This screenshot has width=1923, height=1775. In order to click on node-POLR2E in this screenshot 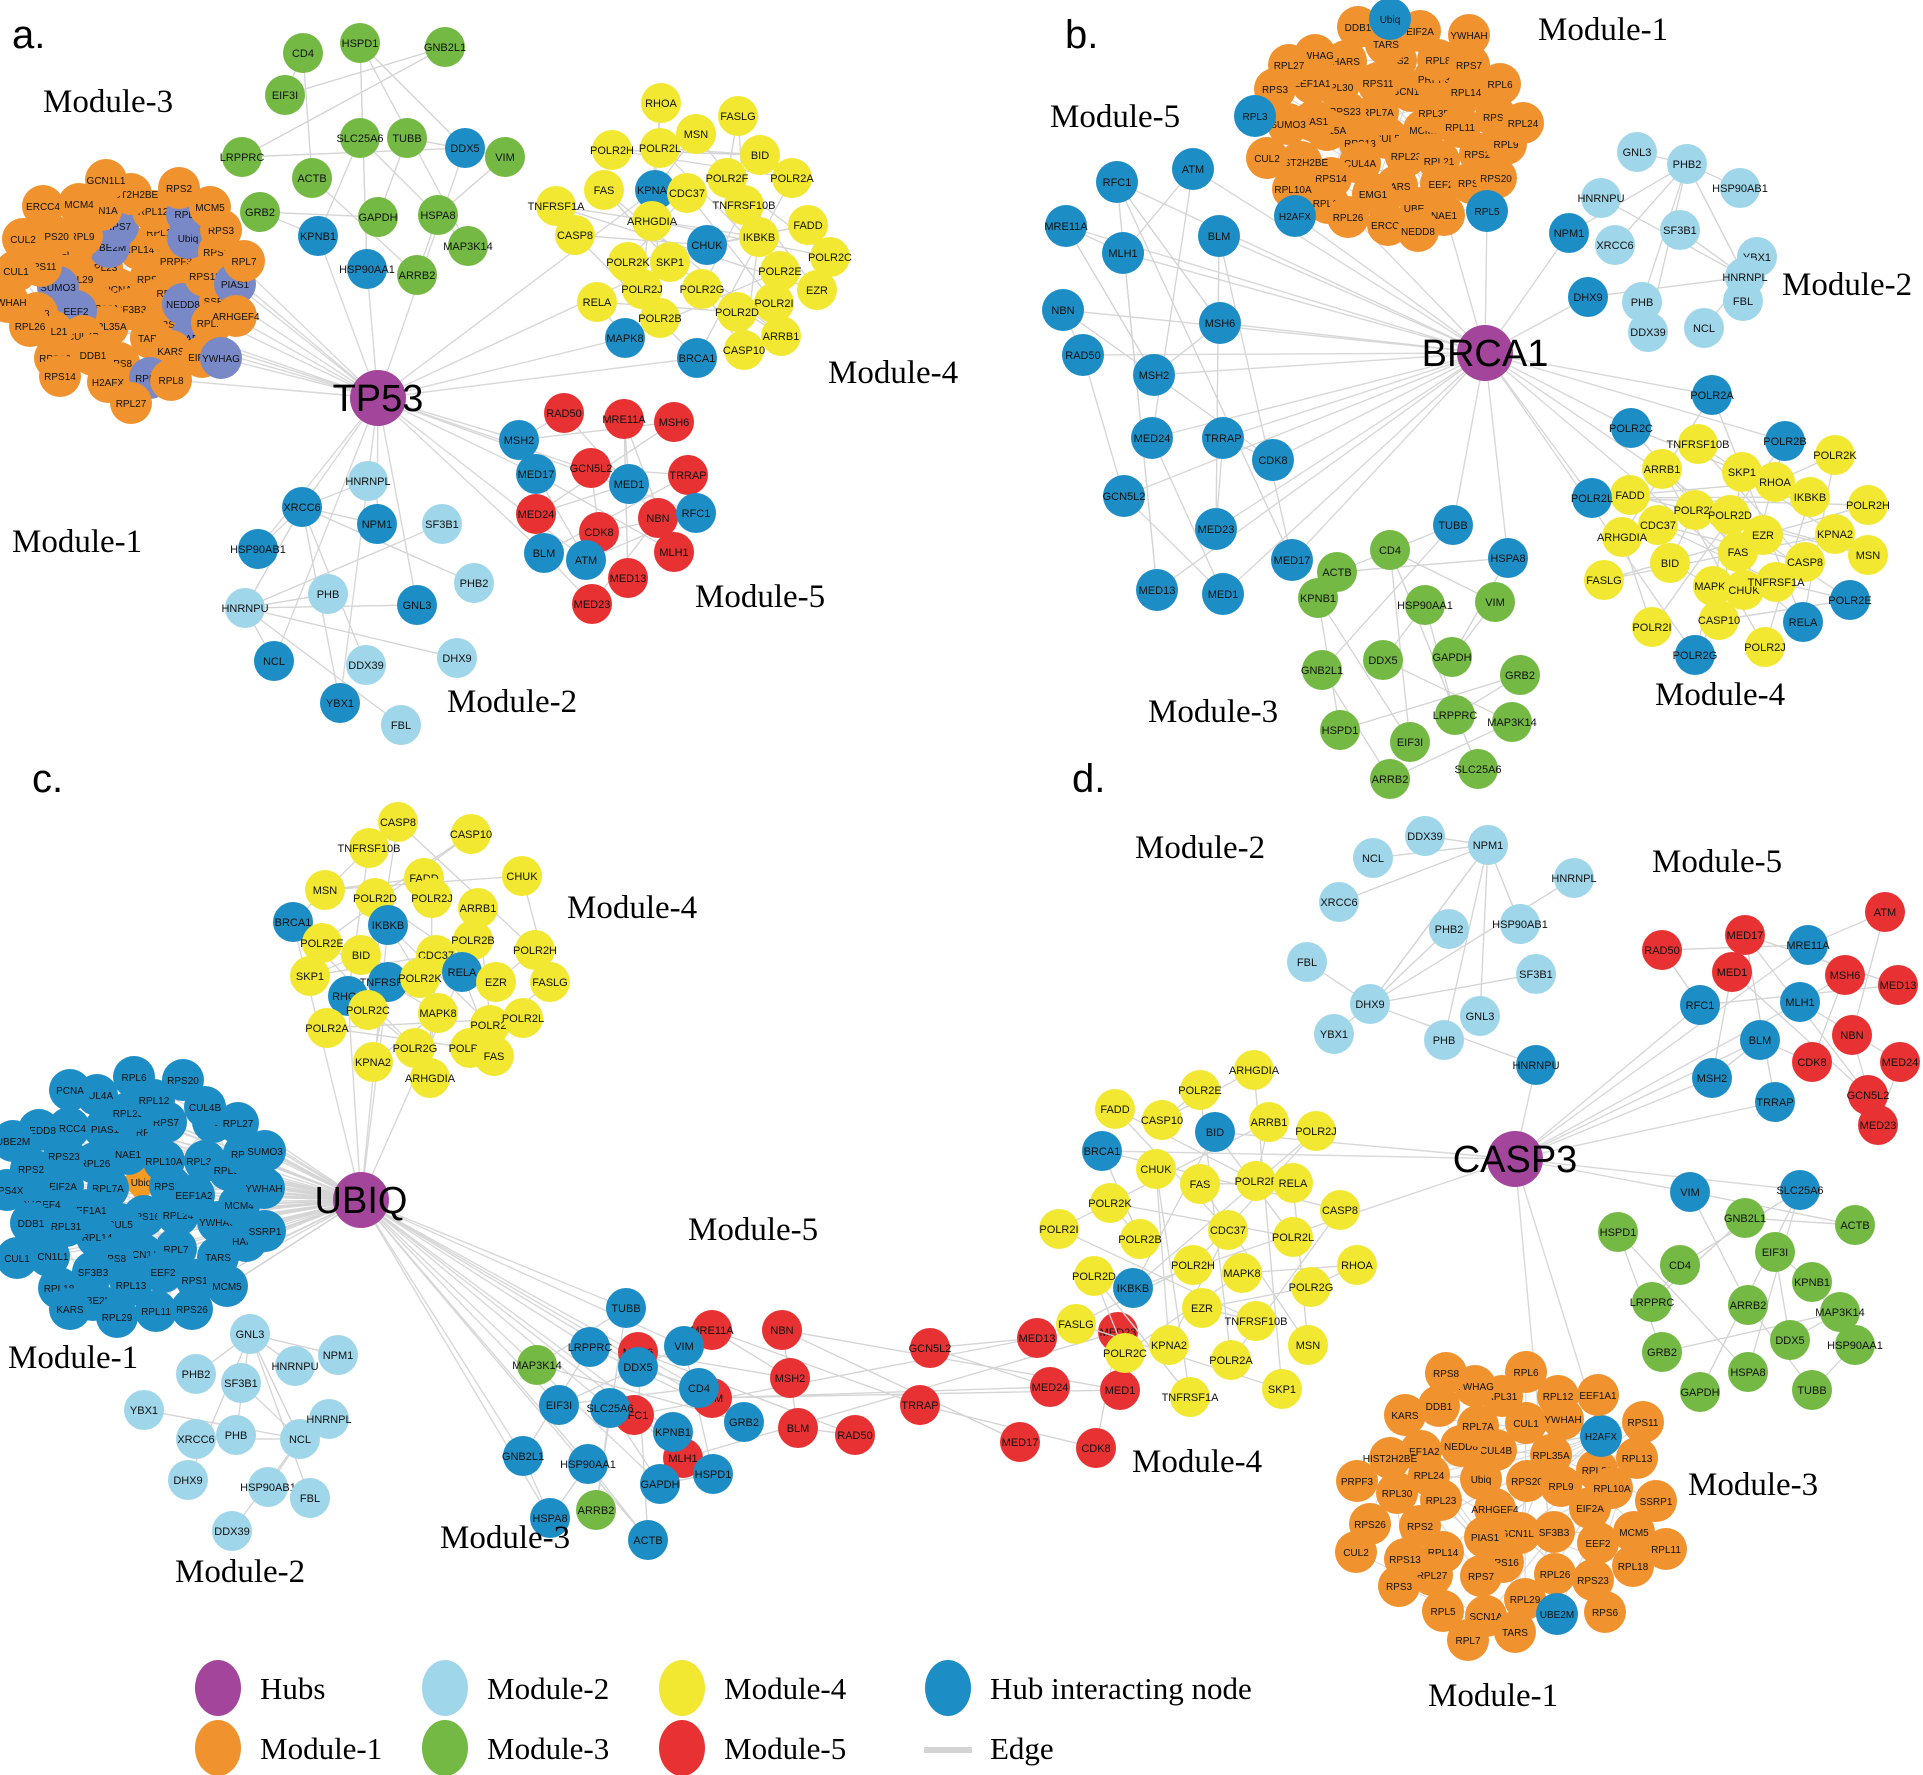, I will do `click(1850, 600)`.